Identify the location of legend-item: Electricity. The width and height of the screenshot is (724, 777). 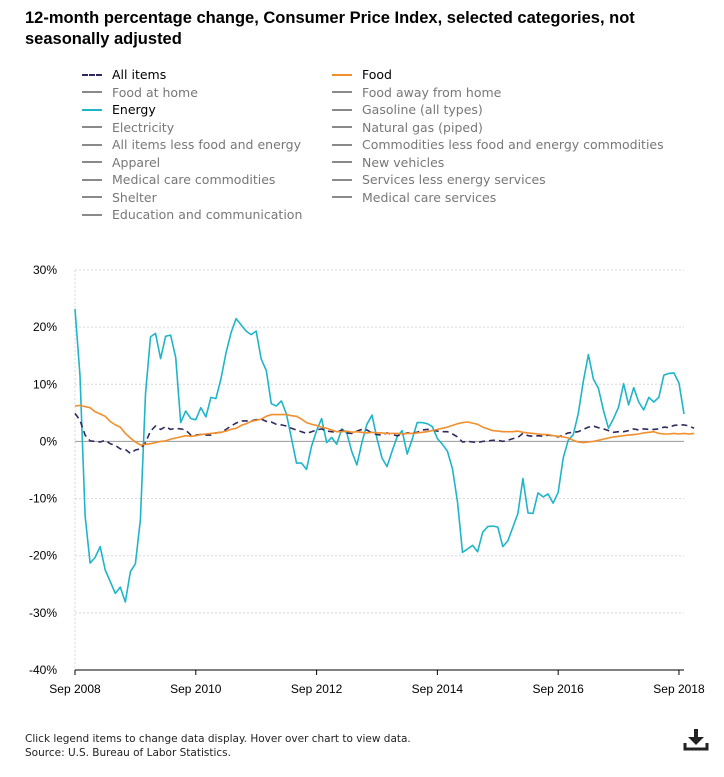
(128, 127).